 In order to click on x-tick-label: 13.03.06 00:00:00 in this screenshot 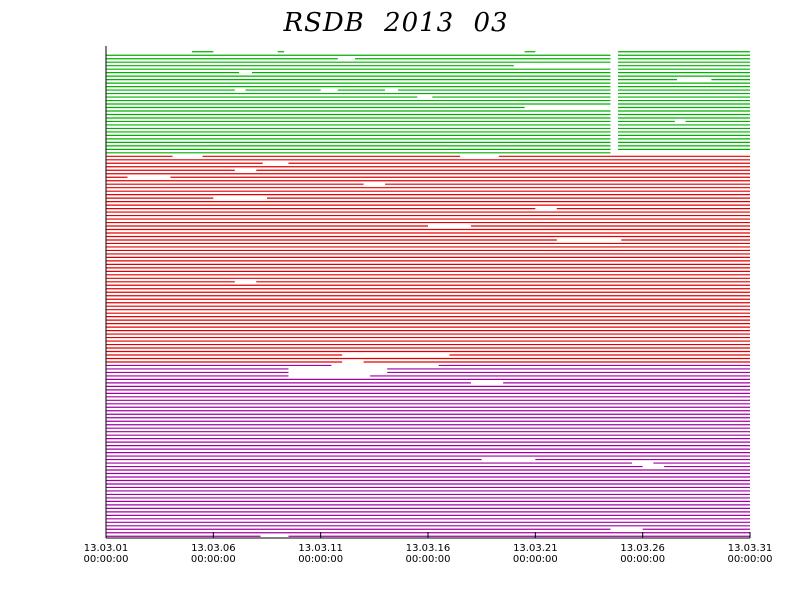, I will do `click(213, 554)`.